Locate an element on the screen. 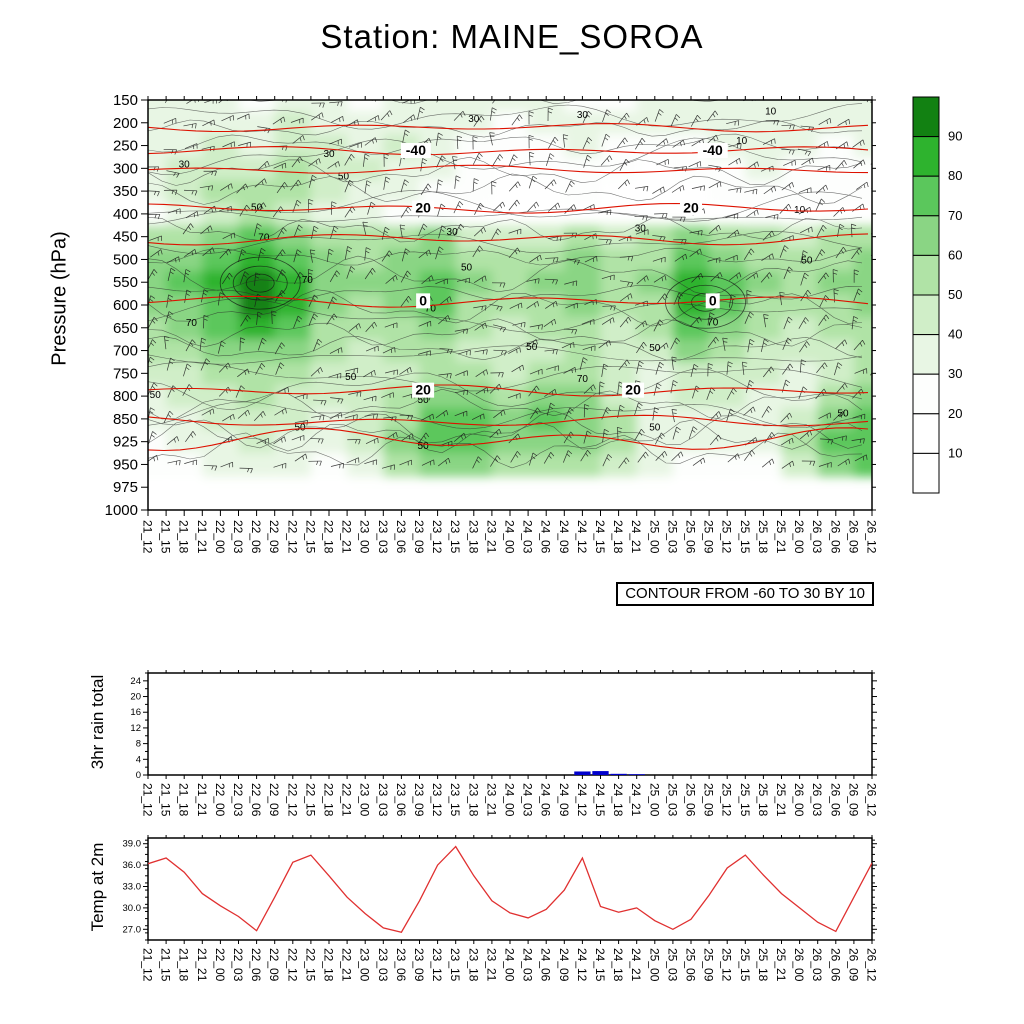 The height and width of the screenshot is (1024, 1024). svg-text: 24 is located at coordinates (135, 681).